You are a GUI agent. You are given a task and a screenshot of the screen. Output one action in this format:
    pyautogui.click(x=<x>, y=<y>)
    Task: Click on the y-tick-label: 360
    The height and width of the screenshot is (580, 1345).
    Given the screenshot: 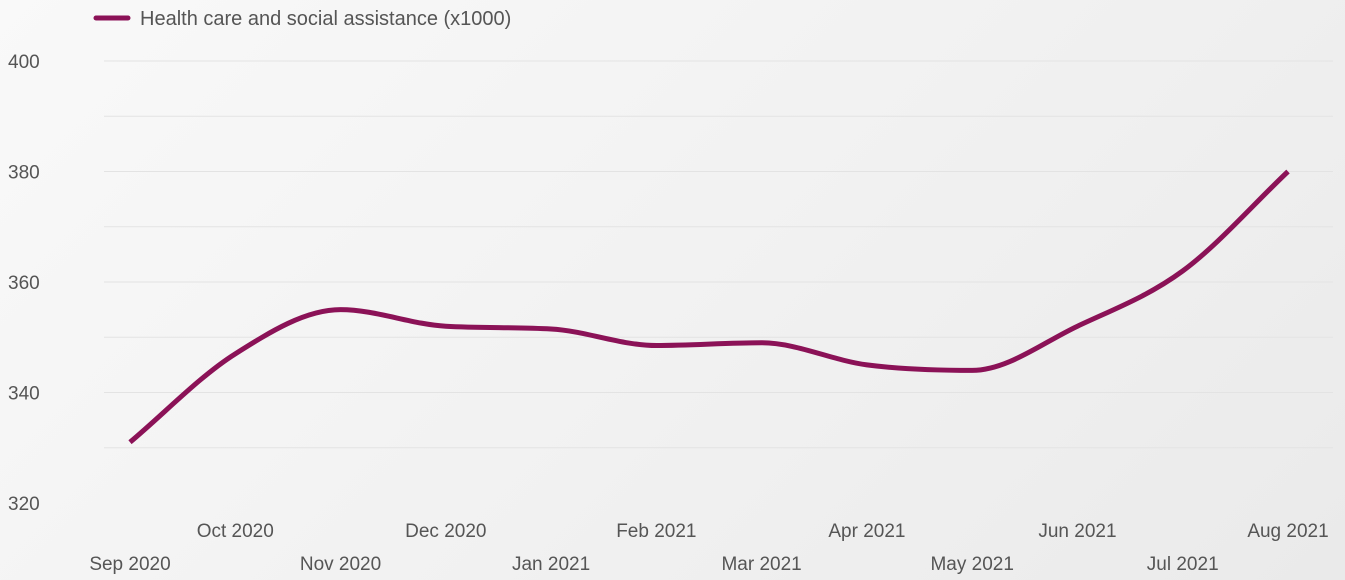 What is the action you would take?
    pyautogui.click(x=24, y=283)
    